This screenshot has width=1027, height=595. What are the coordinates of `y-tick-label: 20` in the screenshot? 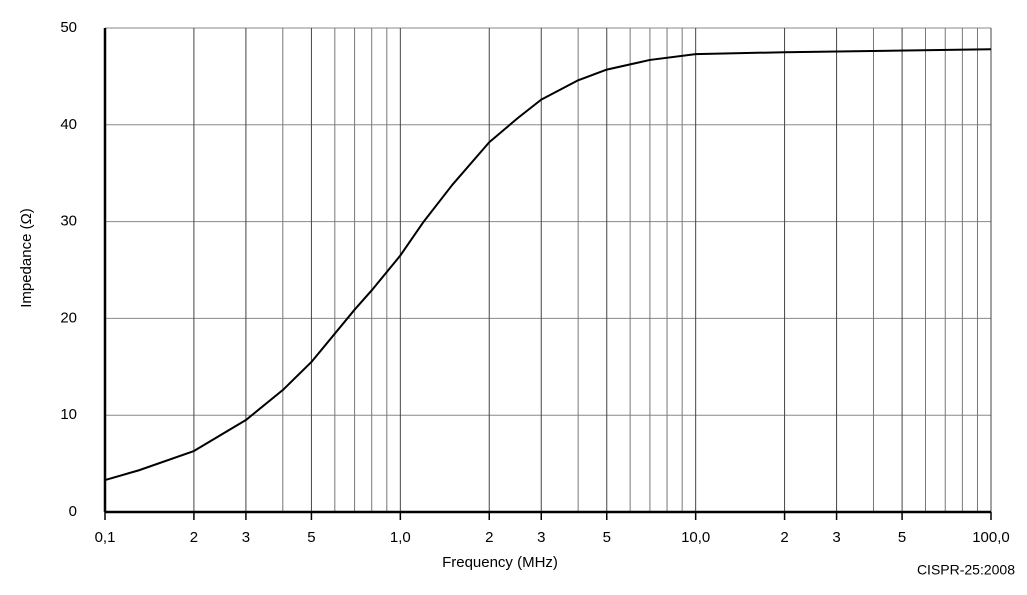 It's located at (68, 317).